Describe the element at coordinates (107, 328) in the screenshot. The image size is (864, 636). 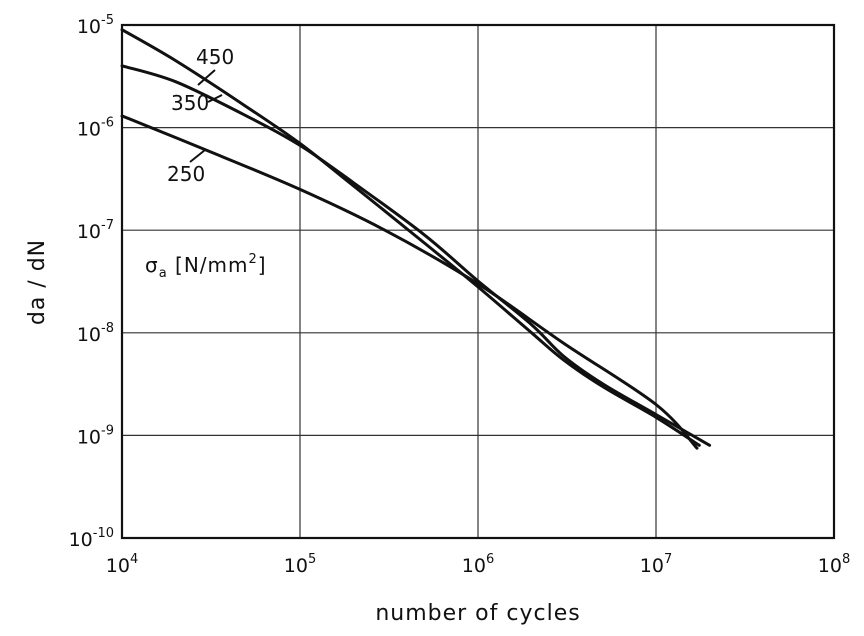
I see `y-tick-exponent: -8` at that location.